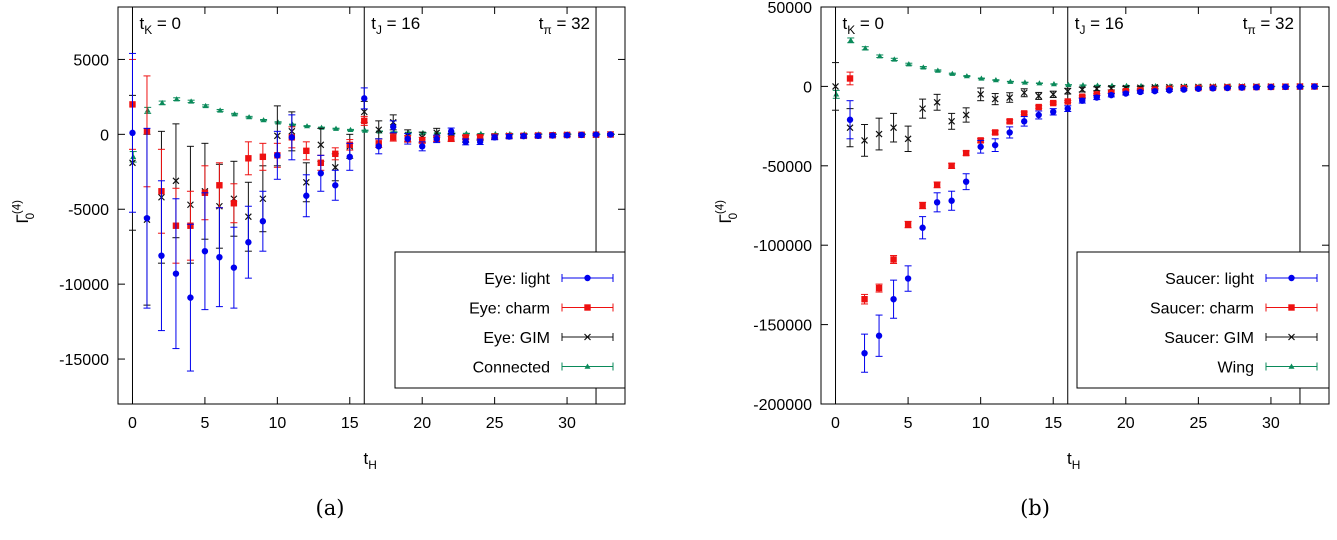 The width and height of the screenshot is (1337, 540). I want to click on legend-label: Saucer: GIM, so click(1209, 338).